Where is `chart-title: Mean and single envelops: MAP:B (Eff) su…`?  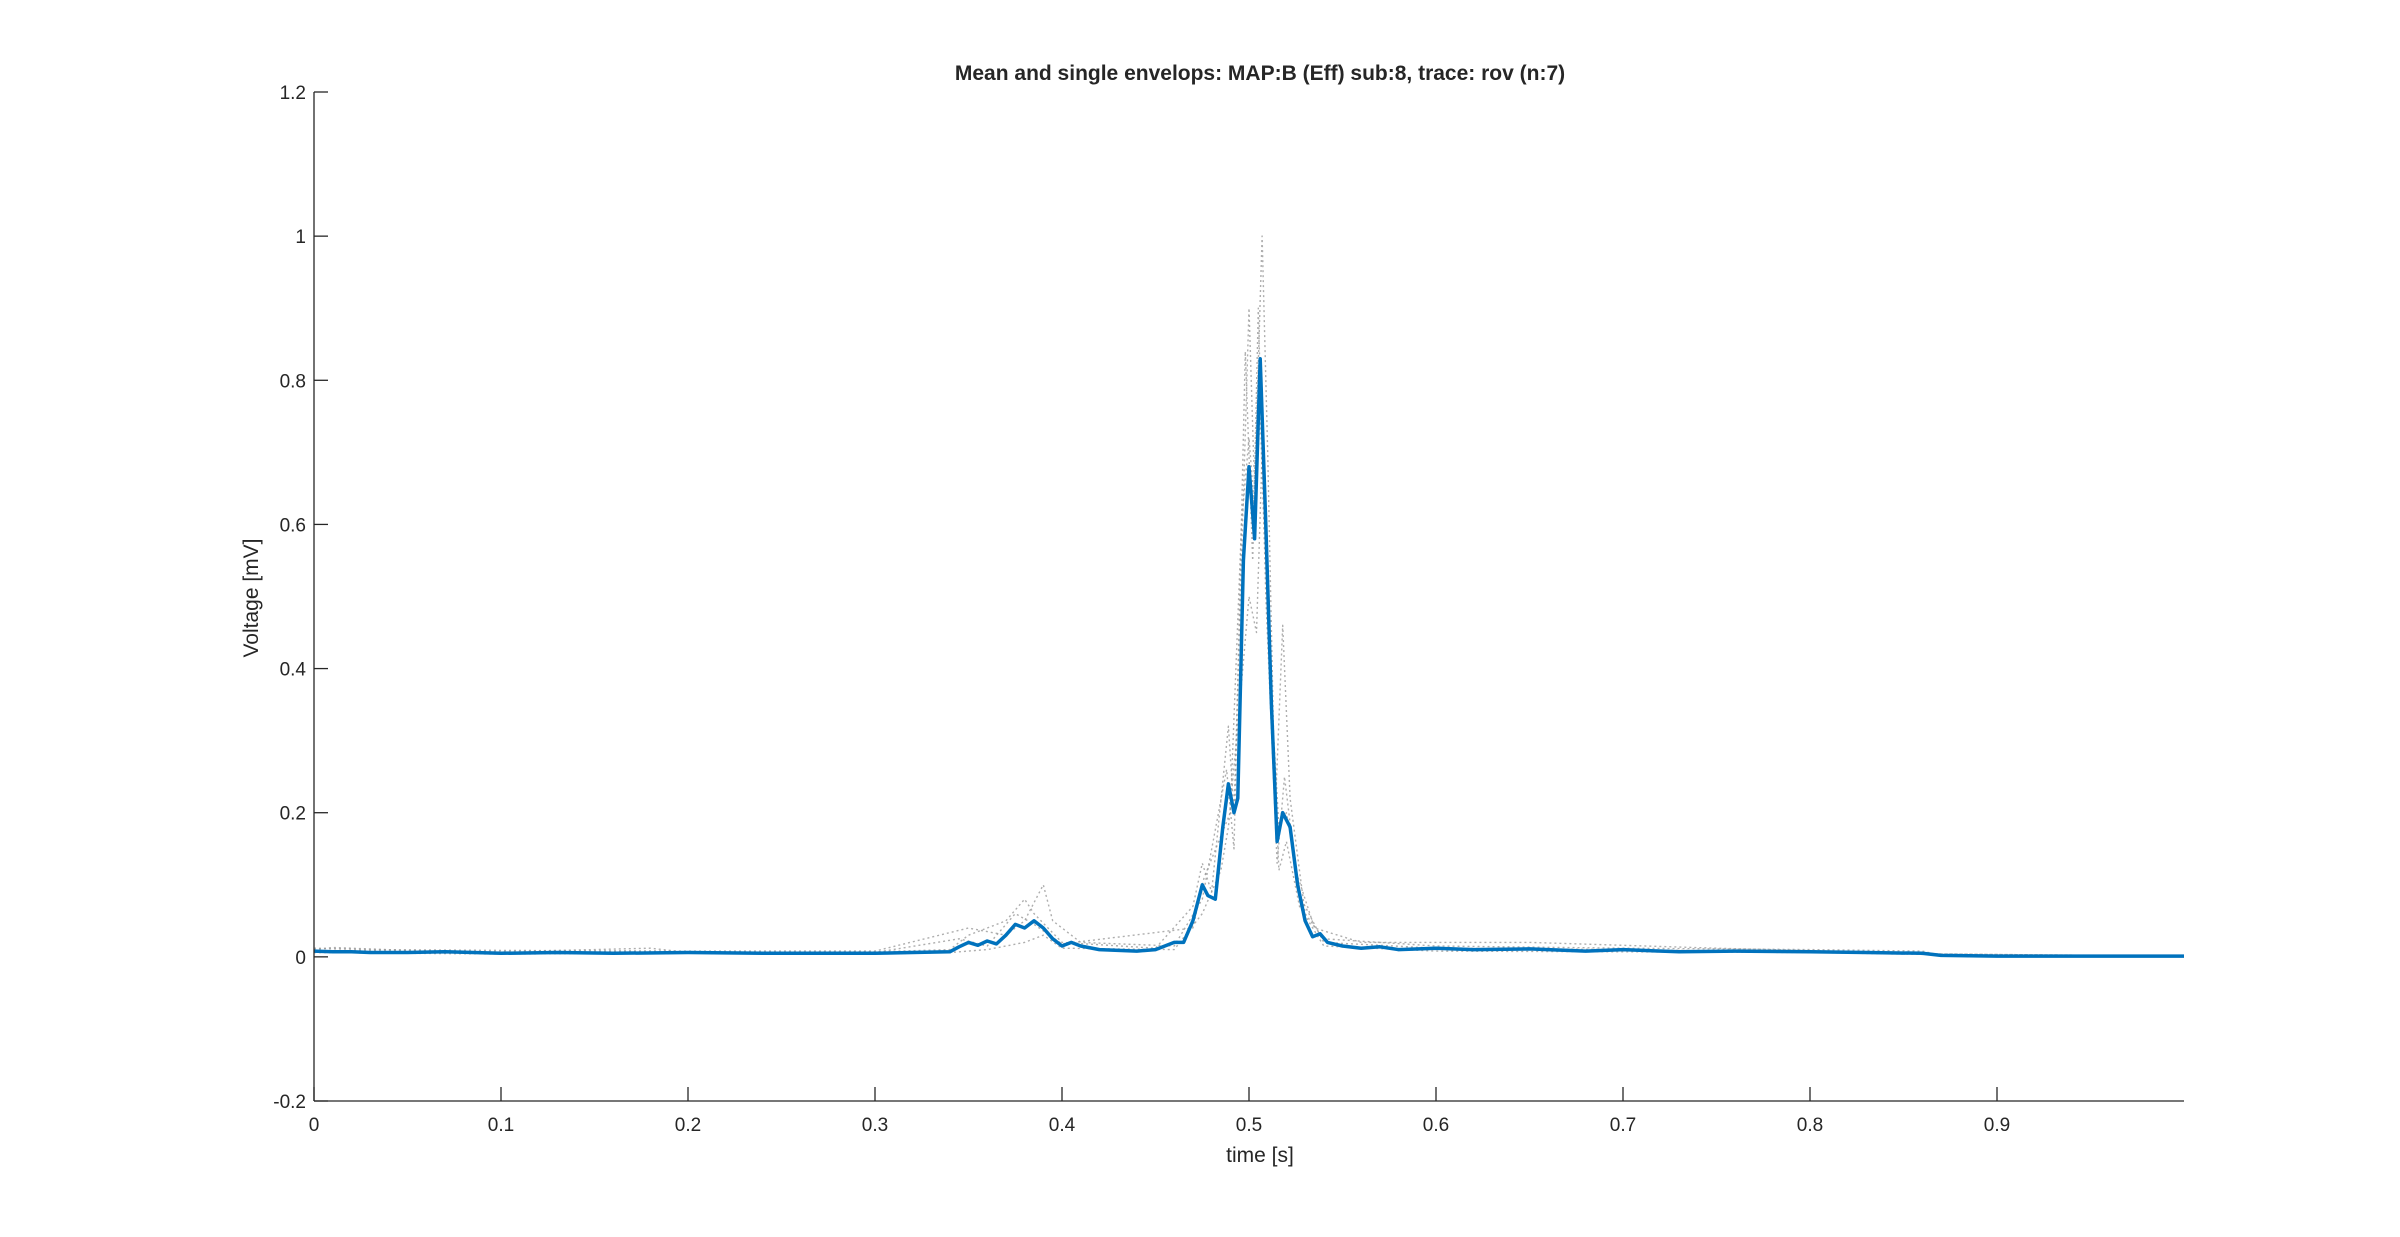
chart-title: Mean and single envelops: MAP:B (Eff) su… is located at coordinates (1260, 73).